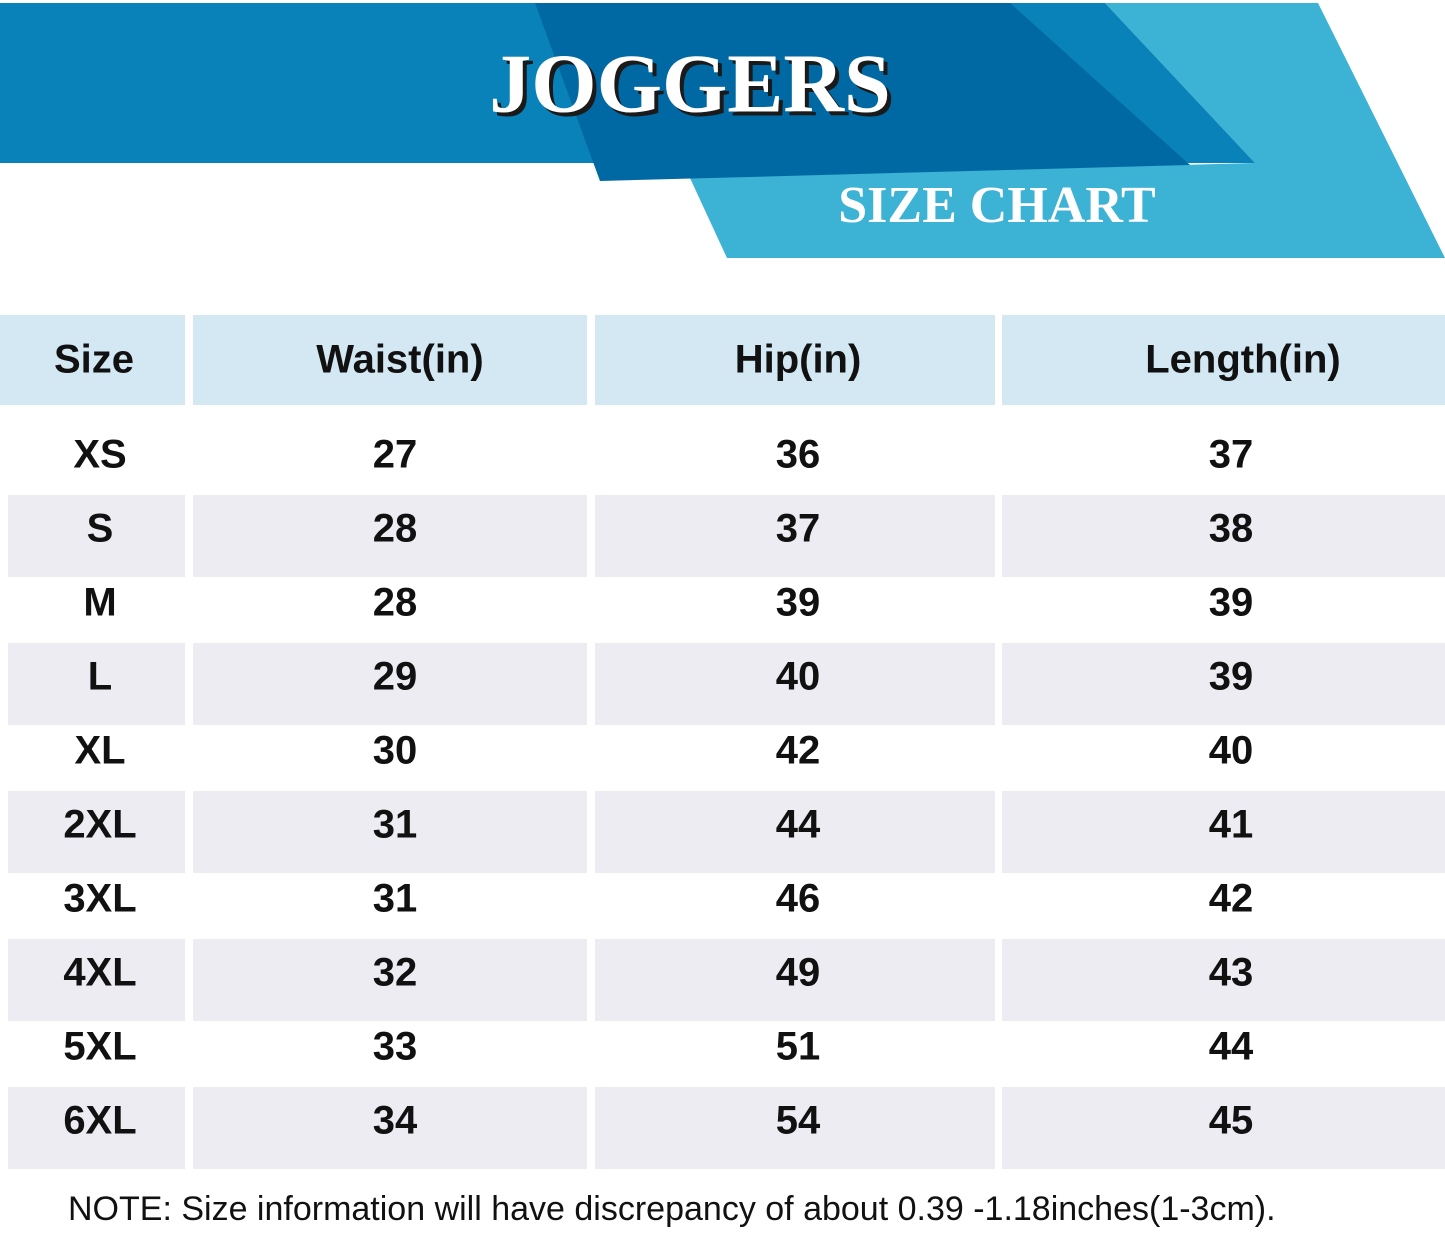  Describe the element at coordinates (693, 87) in the screenshot. I see `title-shadow: JOGGERS` at that location.